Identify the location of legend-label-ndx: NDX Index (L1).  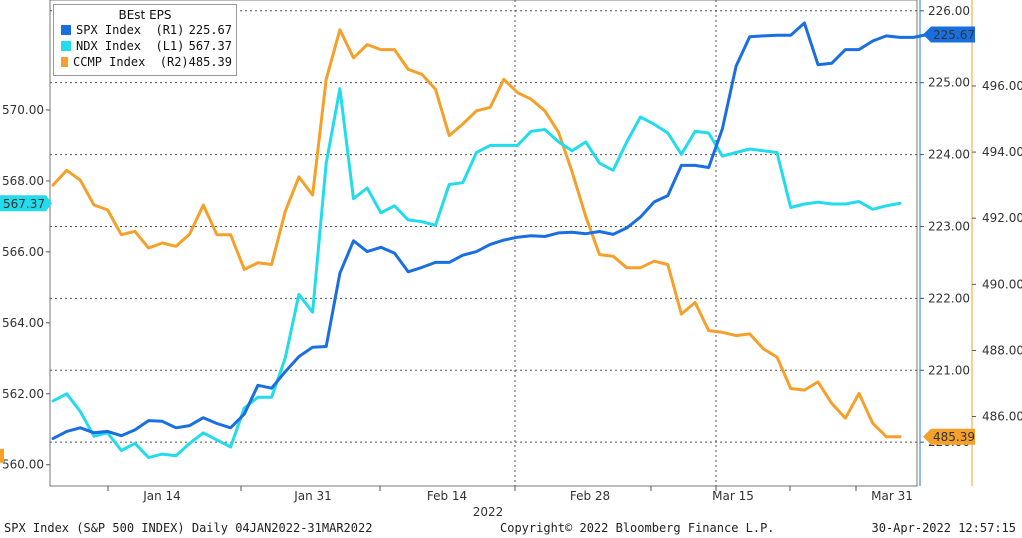
(130, 46).